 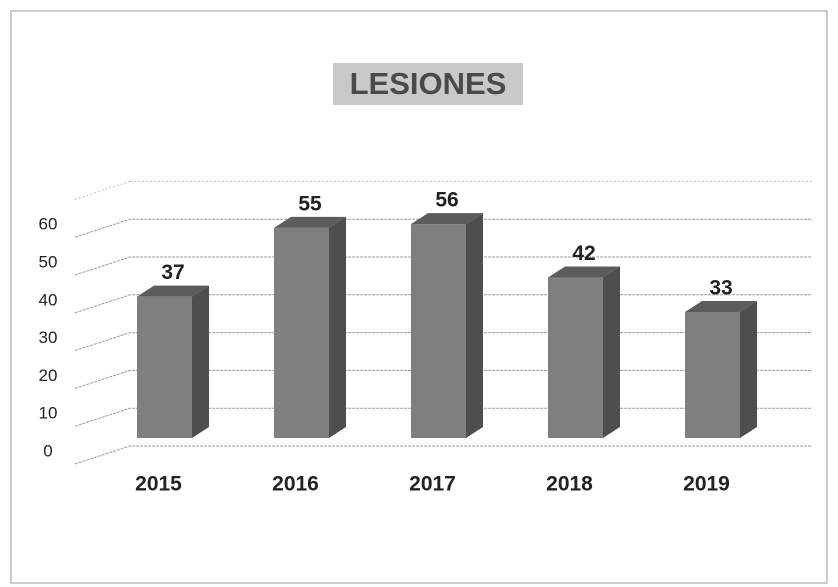 I want to click on title-box, so click(x=428, y=84).